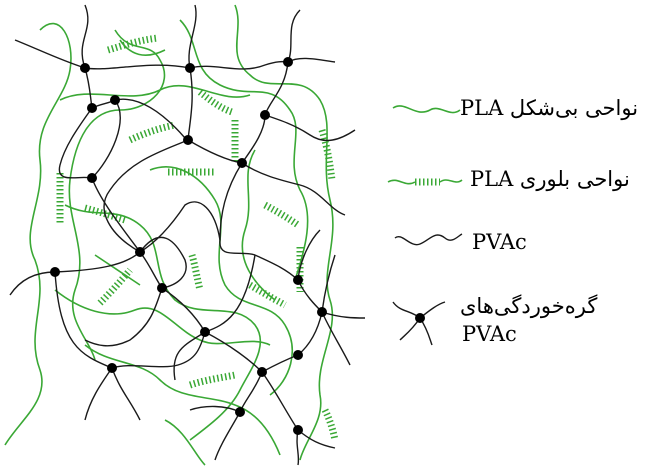 The height and width of the screenshot is (466, 663). What do you see at coordinates (529, 306) in the screenshot?
I see `legend-label-entanglement-line1: گره‌خوردگی‌های` at bounding box center [529, 306].